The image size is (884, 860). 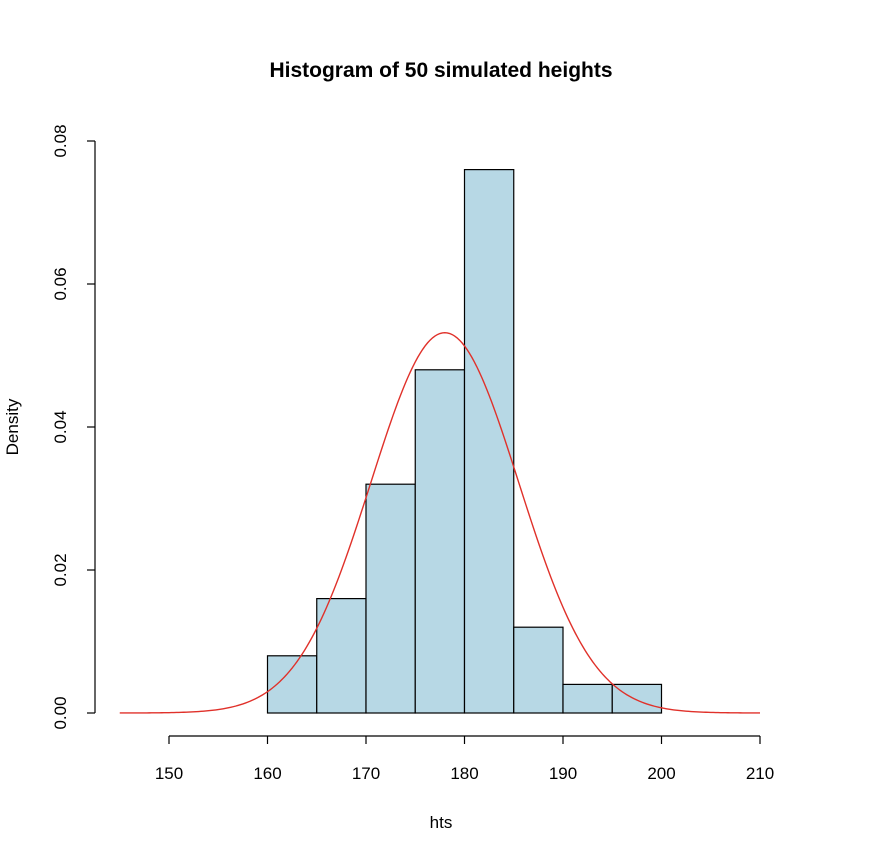 What do you see at coordinates (441, 822) in the screenshot?
I see `x-axis-label: hts` at bounding box center [441, 822].